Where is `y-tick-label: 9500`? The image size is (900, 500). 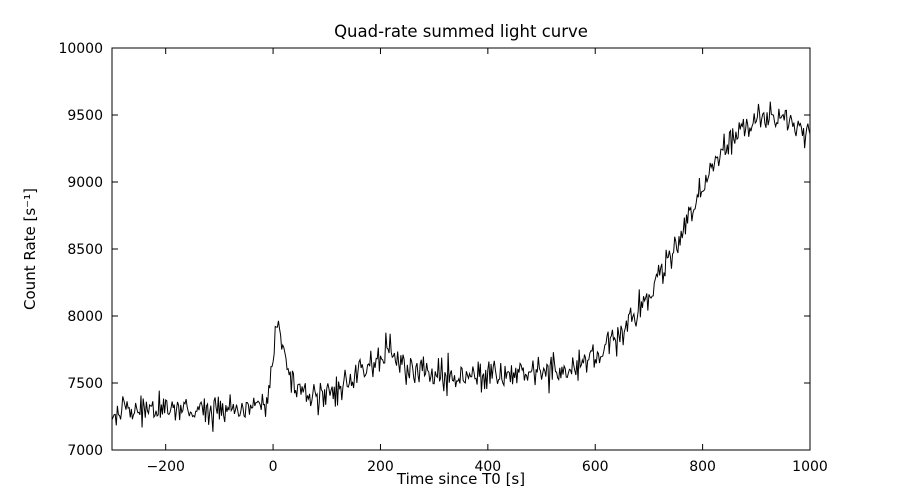
y-tick-label: 9500 is located at coordinates (85, 116).